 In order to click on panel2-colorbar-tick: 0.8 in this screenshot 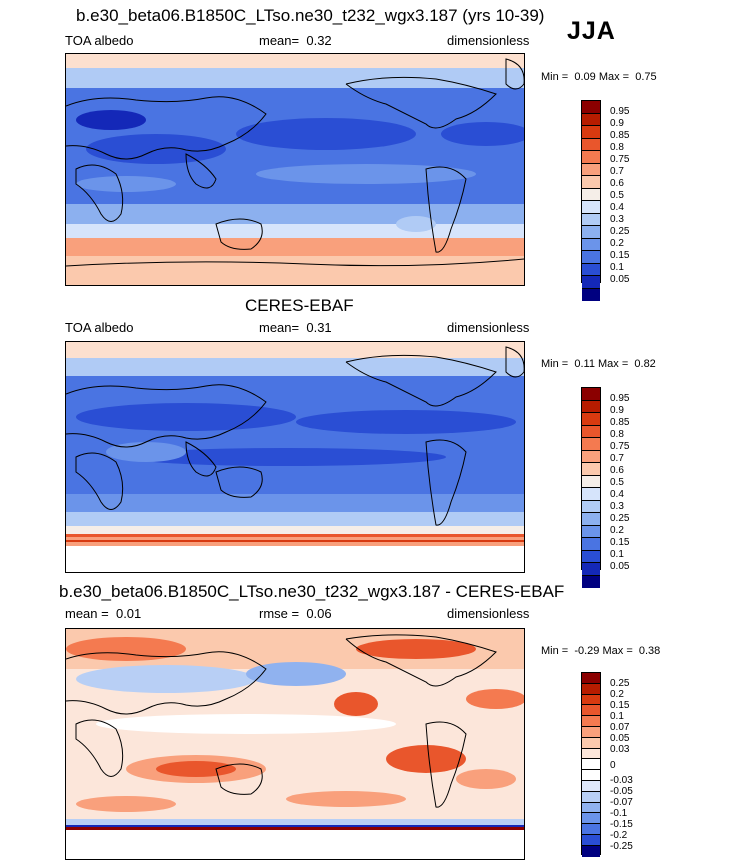, I will do `click(617, 434)`.